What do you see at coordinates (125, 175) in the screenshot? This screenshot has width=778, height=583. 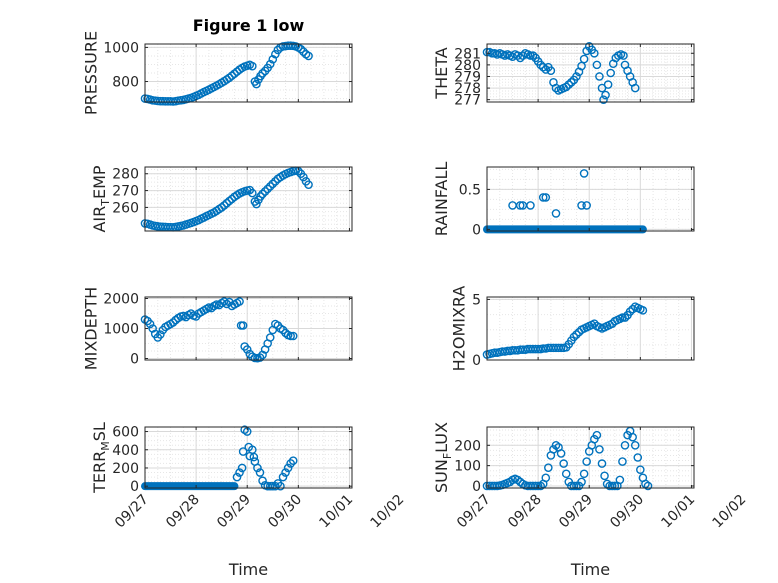 I see `y-tick-label: 280` at bounding box center [125, 175].